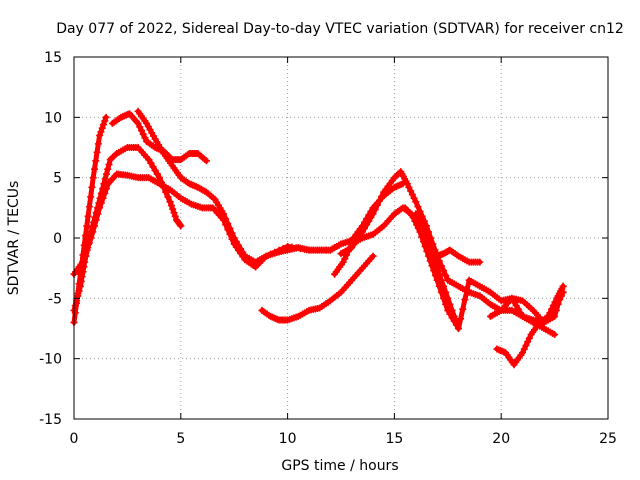 This screenshot has height=480, width=640. What do you see at coordinates (394, 439) in the screenshot?
I see `x-tick-label: 15` at bounding box center [394, 439].